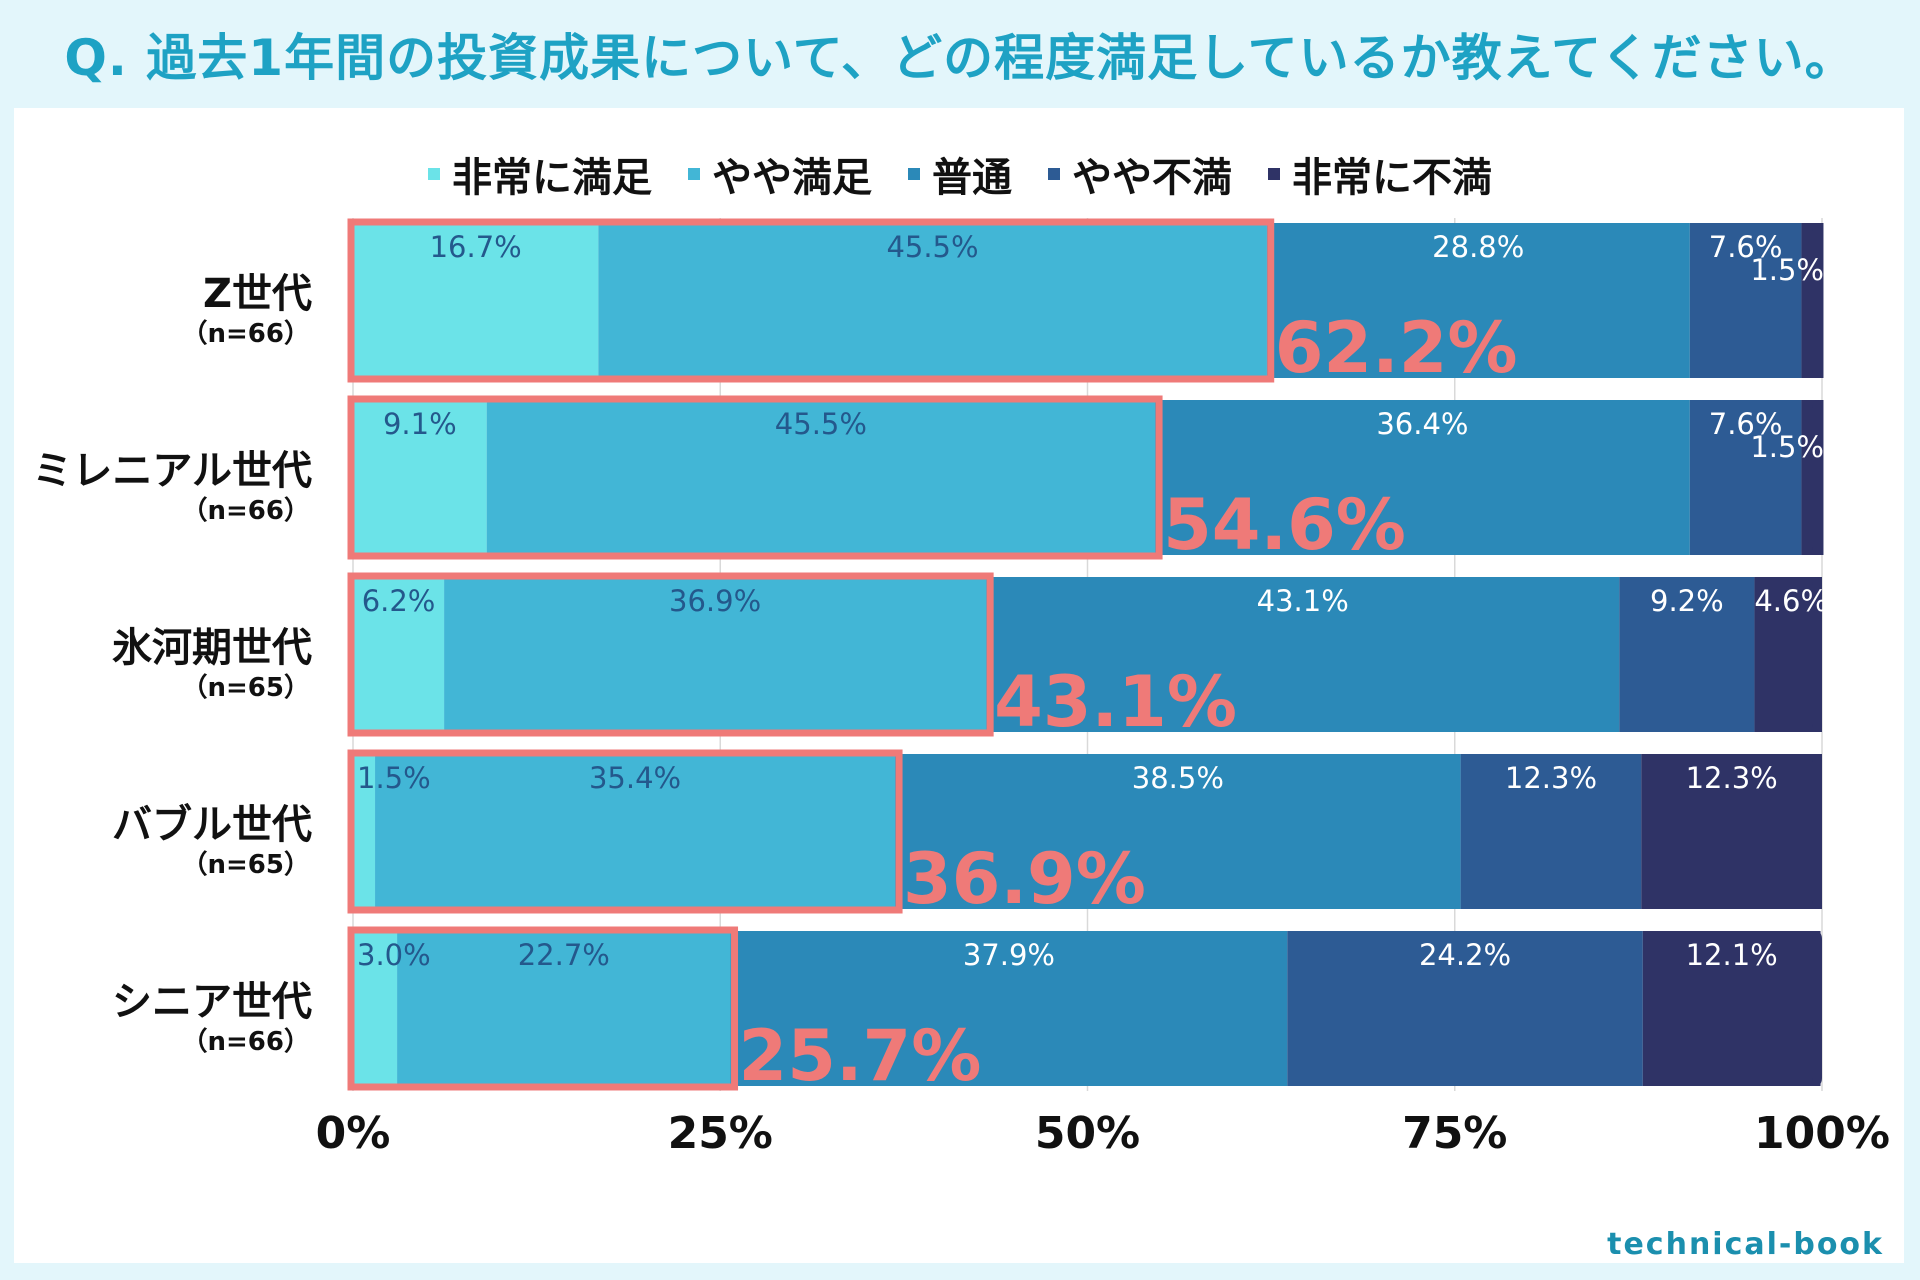 Image resolution: width=1920 pixels, height=1280 pixels. What do you see at coordinates (1303, 601) in the screenshot?
I see `data-label: 43.1%` at bounding box center [1303, 601].